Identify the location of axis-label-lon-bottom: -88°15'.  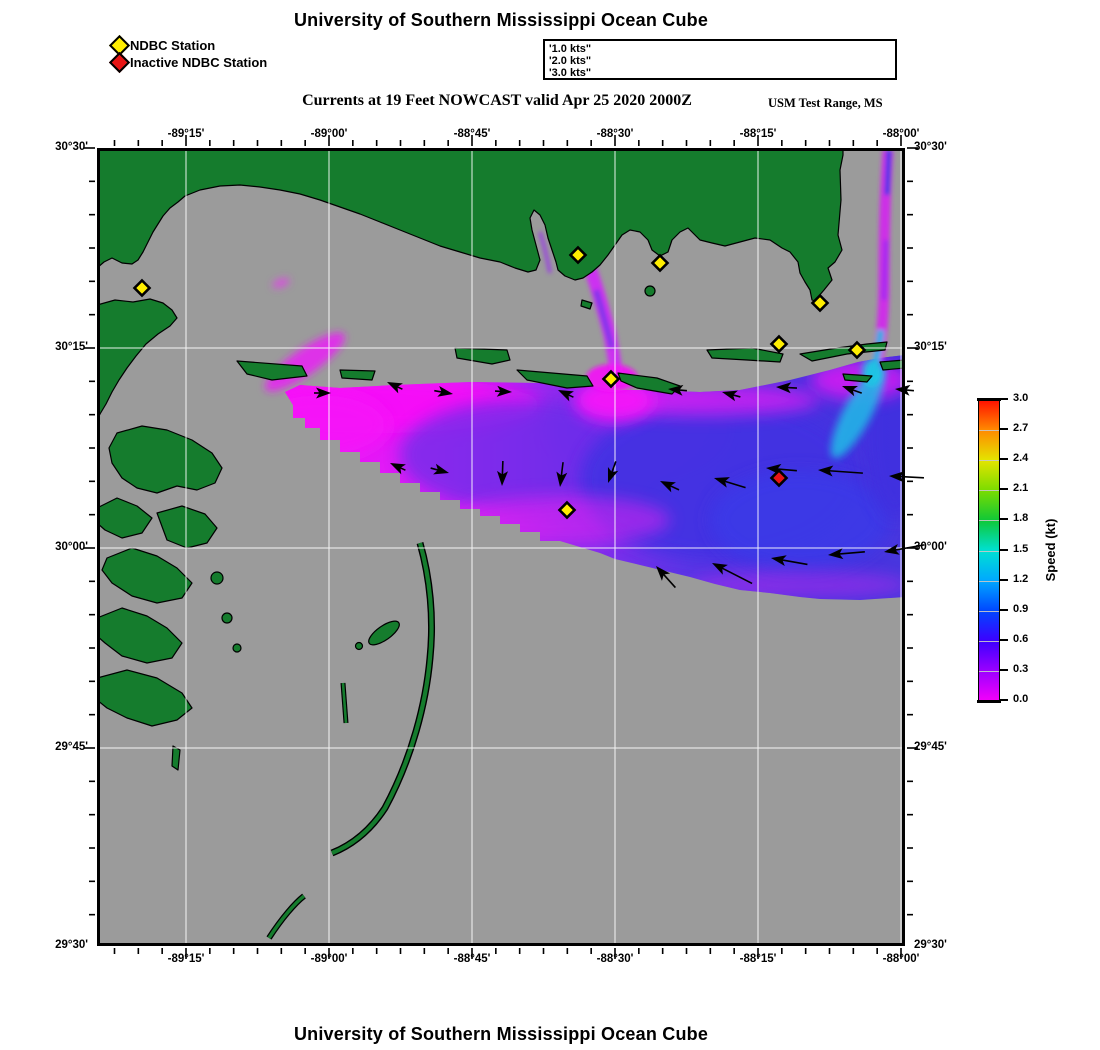
(758, 959).